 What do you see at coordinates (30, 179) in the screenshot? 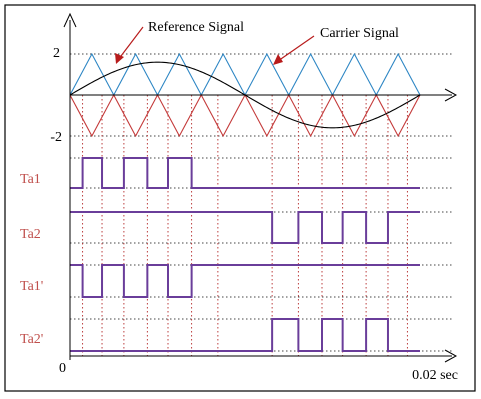
I see `gate-label-ta1: Ta1` at bounding box center [30, 179].